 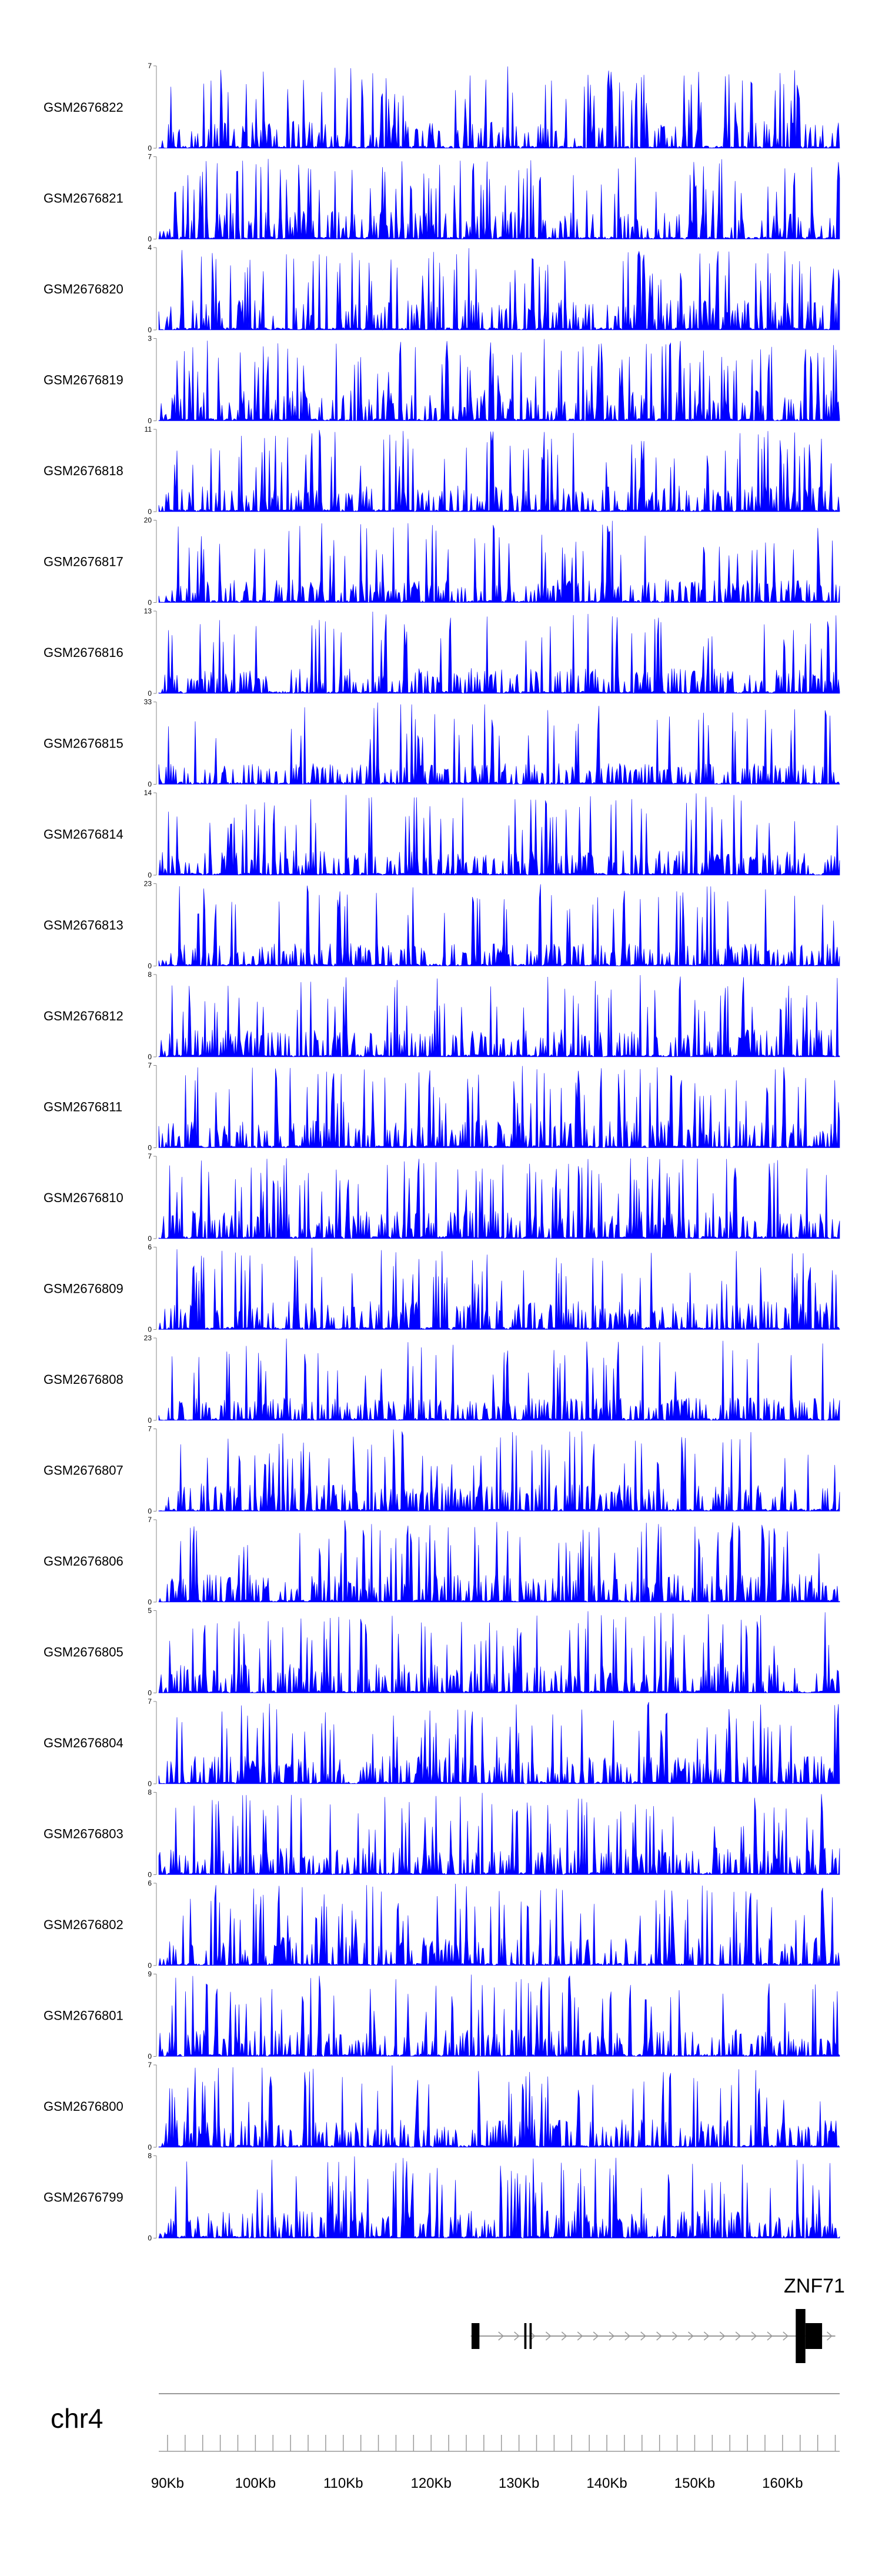 What do you see at coordinates (148, 520) in the screenshot?
I see `y-max-label: 20` at bounding box center [148, 520].